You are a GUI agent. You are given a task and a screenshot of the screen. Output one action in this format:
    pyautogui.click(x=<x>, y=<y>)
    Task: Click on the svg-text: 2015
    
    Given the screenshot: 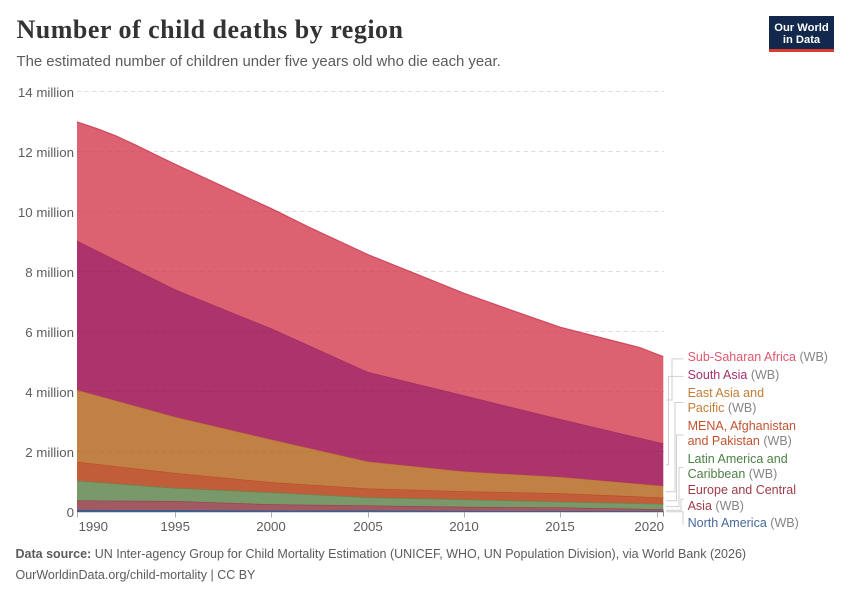 What is the action you would take?
    pyautogui.click(x=560, y=526)
    